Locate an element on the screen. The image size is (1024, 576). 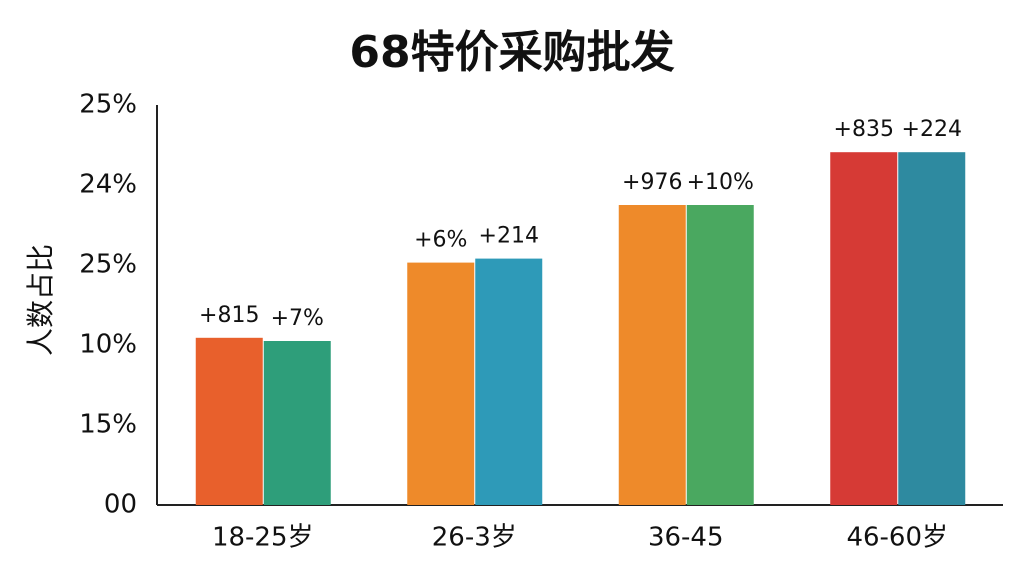
bar-label: +835 is located at coordinates (864, 129).